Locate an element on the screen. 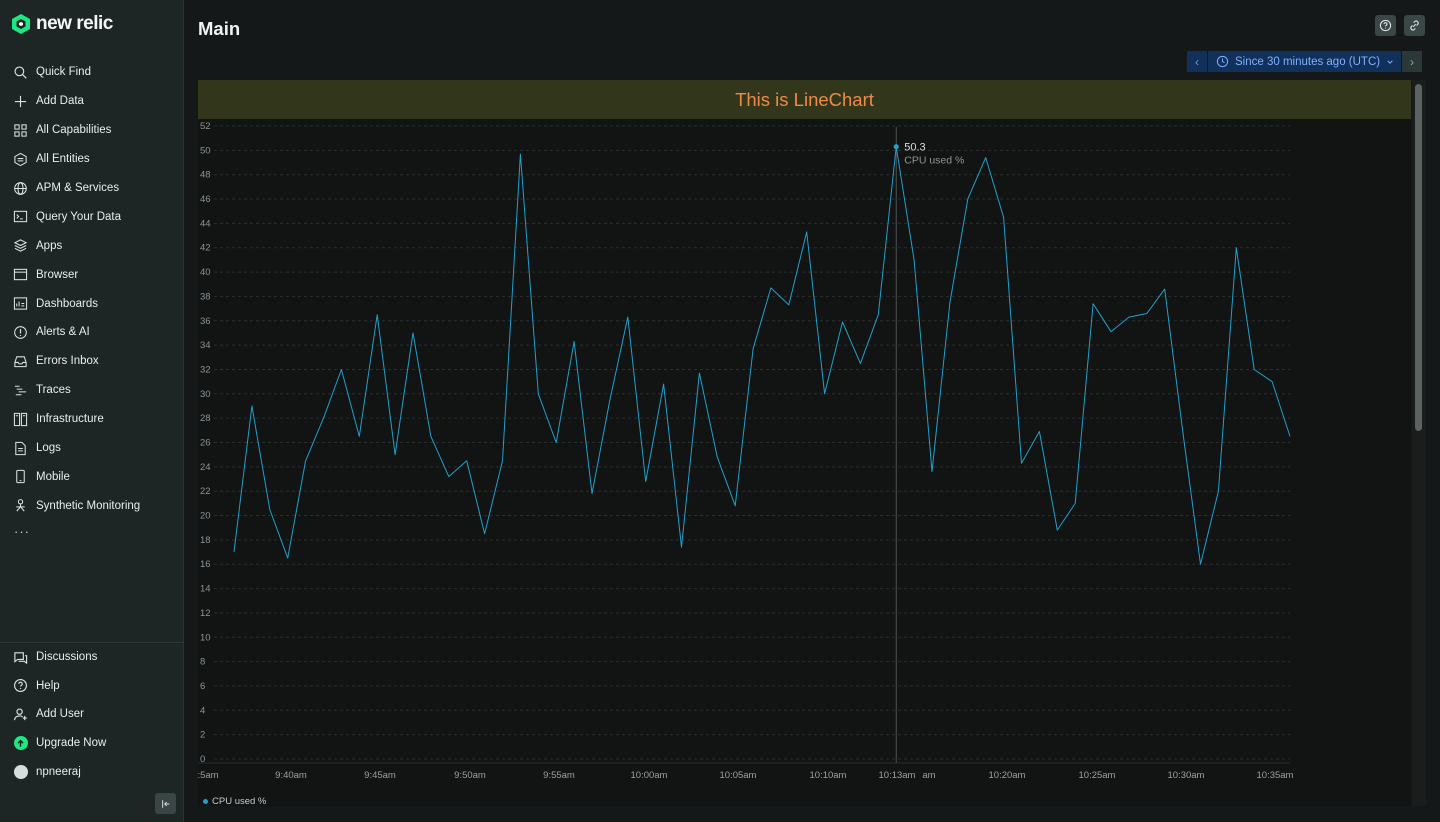  nav-item-dashboards: Dashboards is located at coordinates (92, 303).